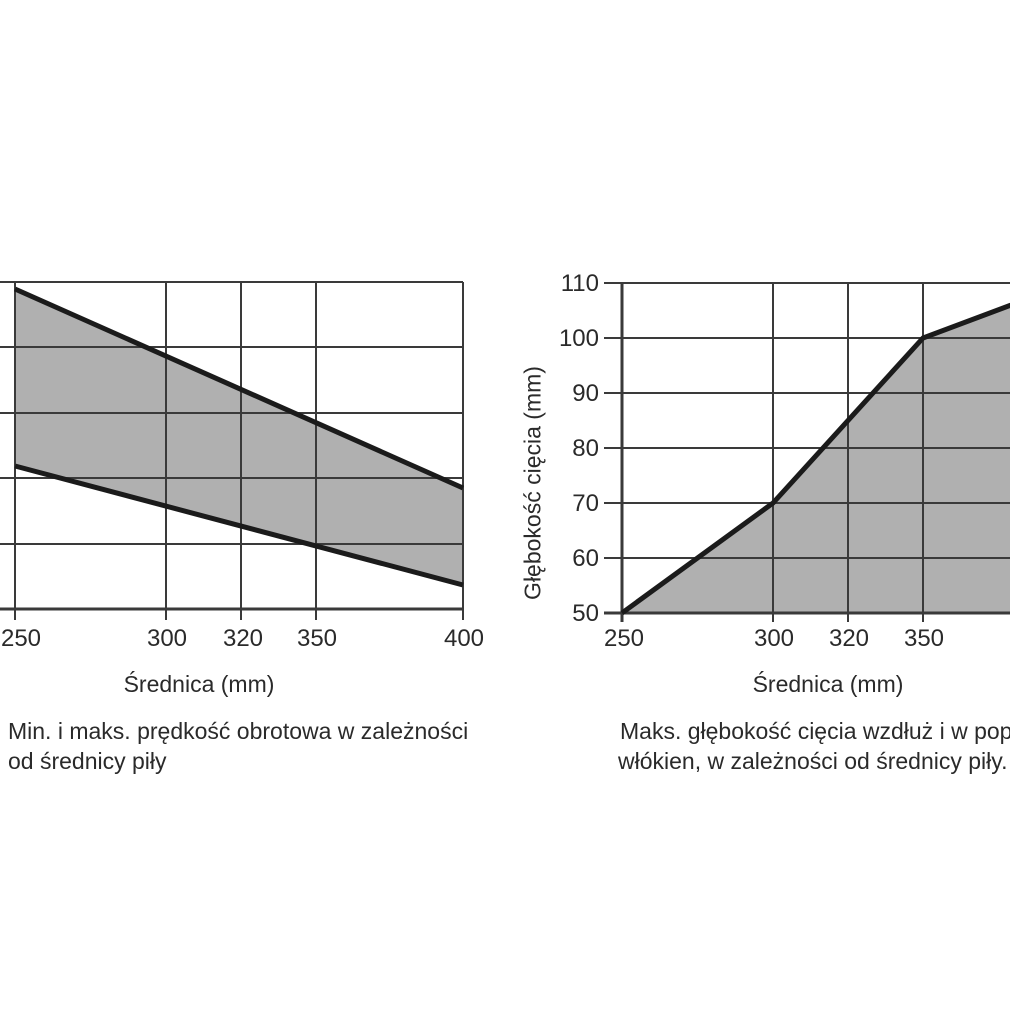  What do you see at coordinates (828, 684) in the screenshot?
I see `right-chart-x-axis-label: Średnica (mm)` at bounding box center [828, 684].